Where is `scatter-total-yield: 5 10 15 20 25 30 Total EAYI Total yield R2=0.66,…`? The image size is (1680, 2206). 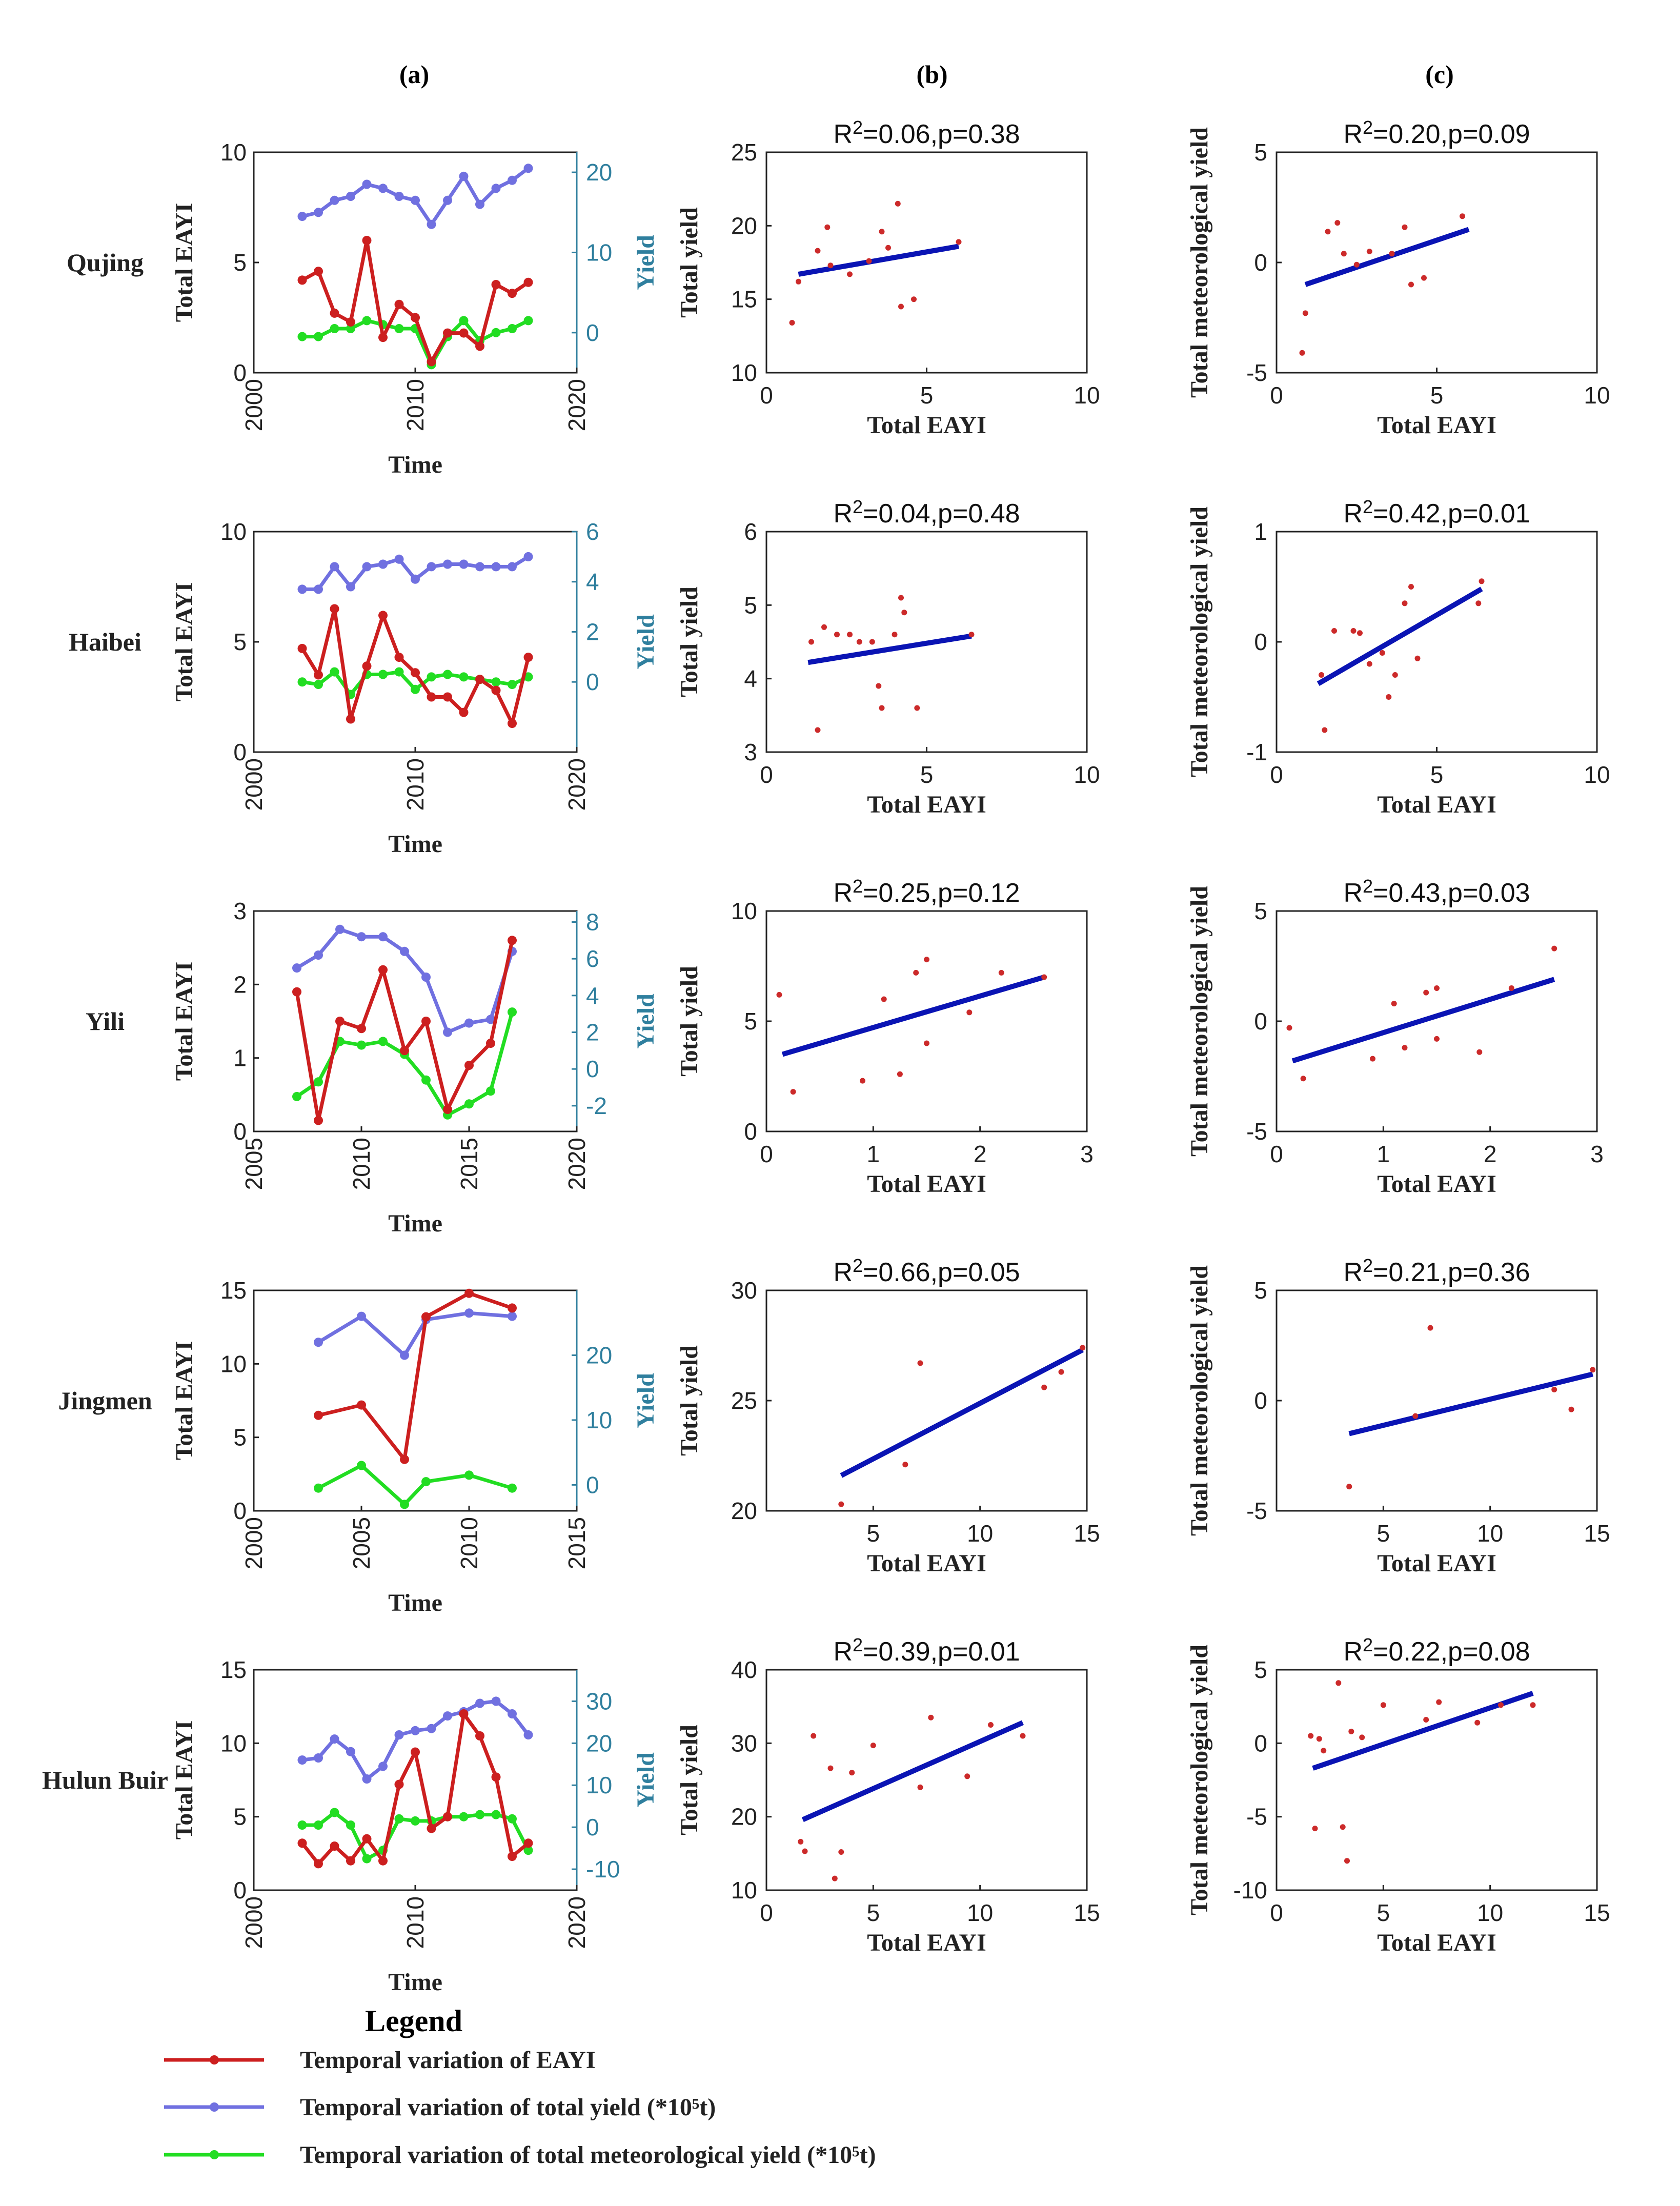 scatter-total-yield: 5 10 15 20 25 30 Total EAYI Total yield R2=0.66,… is located at coordinates (888, 1416).